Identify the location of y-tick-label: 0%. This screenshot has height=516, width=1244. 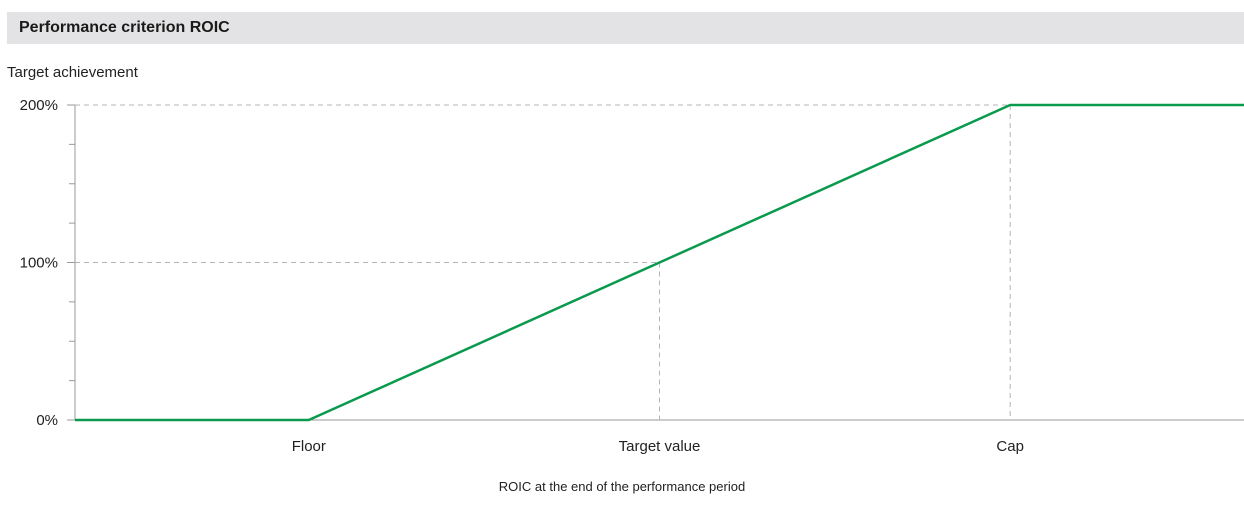
(47, 420).